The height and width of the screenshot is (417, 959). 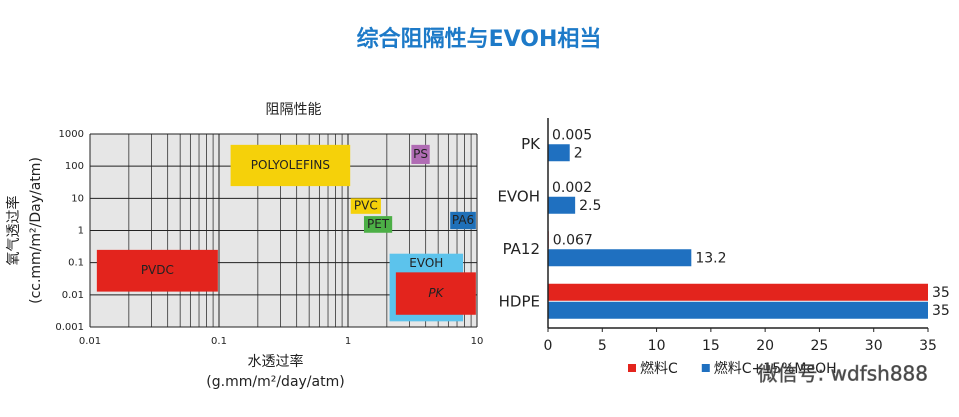 I want to click on x-tick-label: 35, so click(x=928, y=346).